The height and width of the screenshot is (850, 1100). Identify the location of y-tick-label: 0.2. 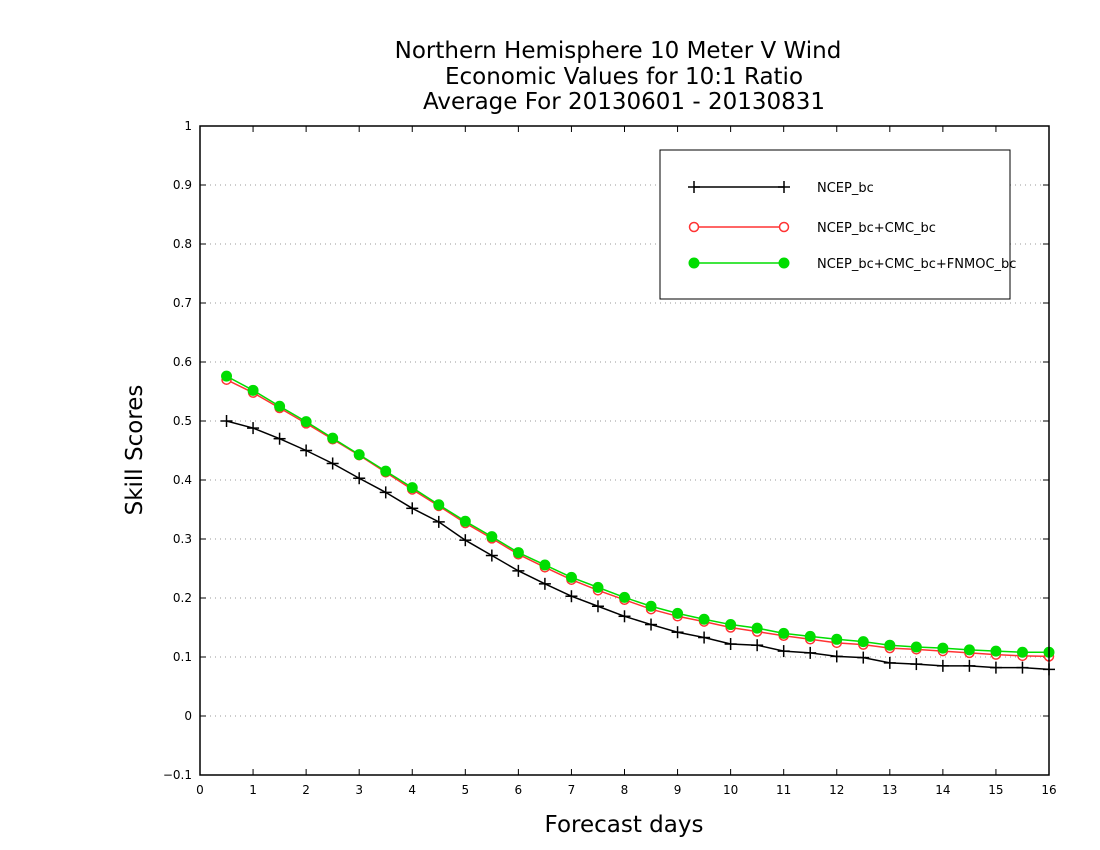
(182, 598).